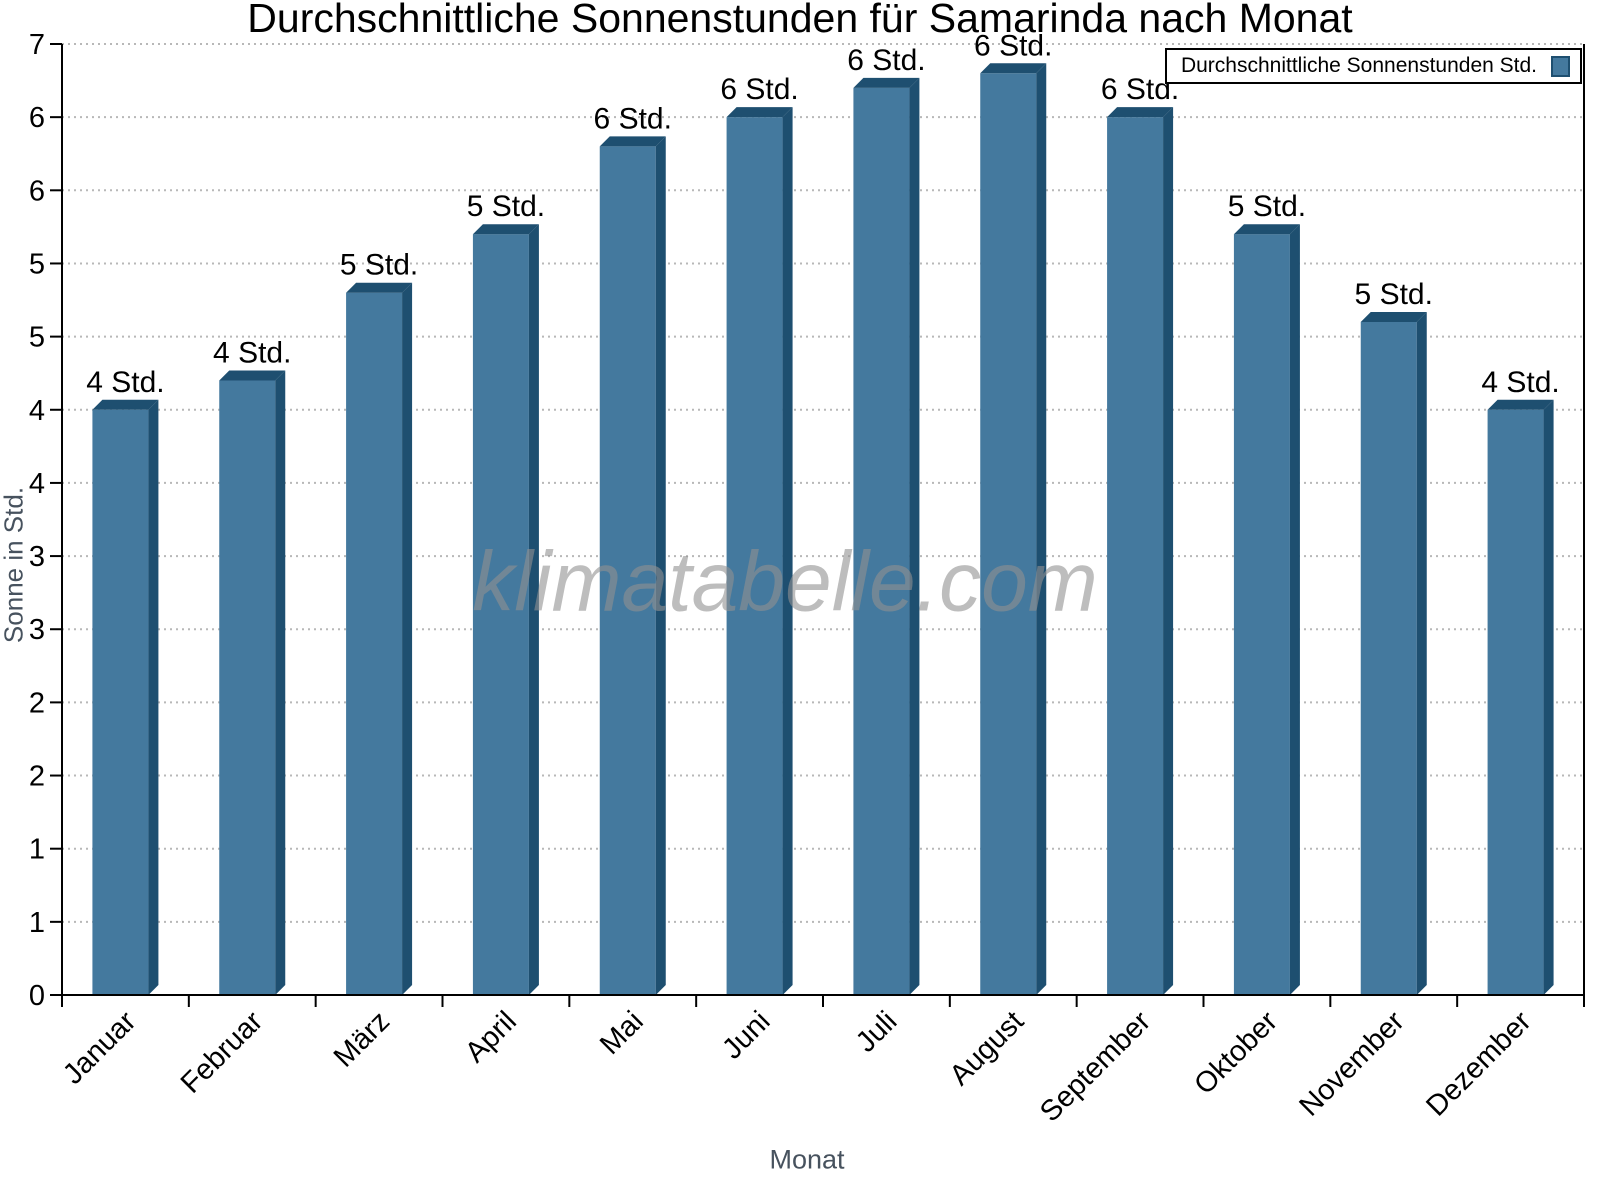 This screenshot has height=1200, width=1600. What do you see at coordinates (1236, 1053) in the screenshot?
I see `month-label-oktober: Oktober` at bounding box center [1236, 1053].